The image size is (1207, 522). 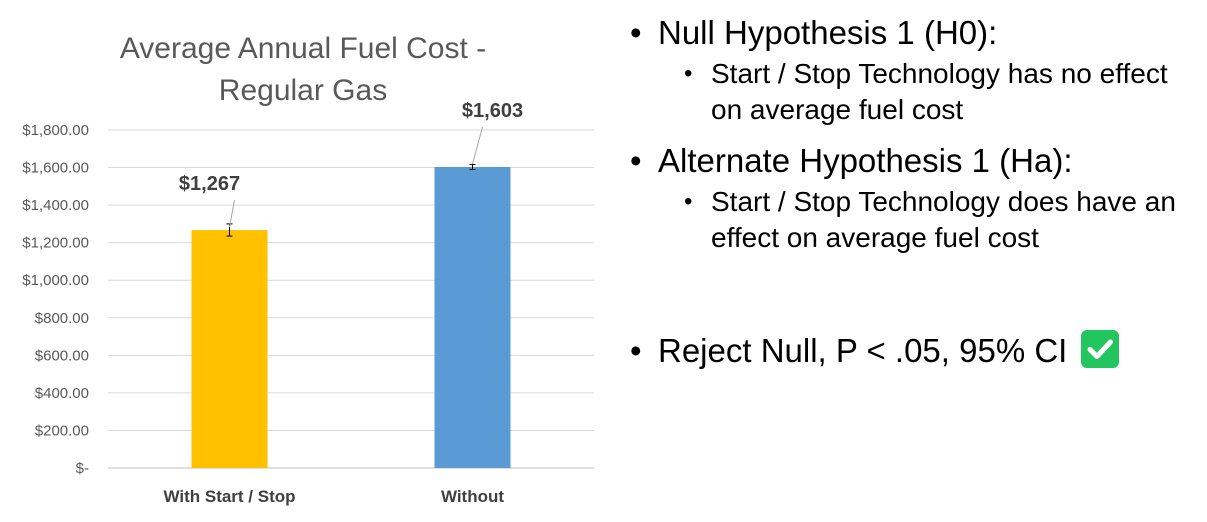 What do you see at coordinates (209, 184) in the screenshot?
I see `data-label: $1,267` at bounding box center [209, 184].